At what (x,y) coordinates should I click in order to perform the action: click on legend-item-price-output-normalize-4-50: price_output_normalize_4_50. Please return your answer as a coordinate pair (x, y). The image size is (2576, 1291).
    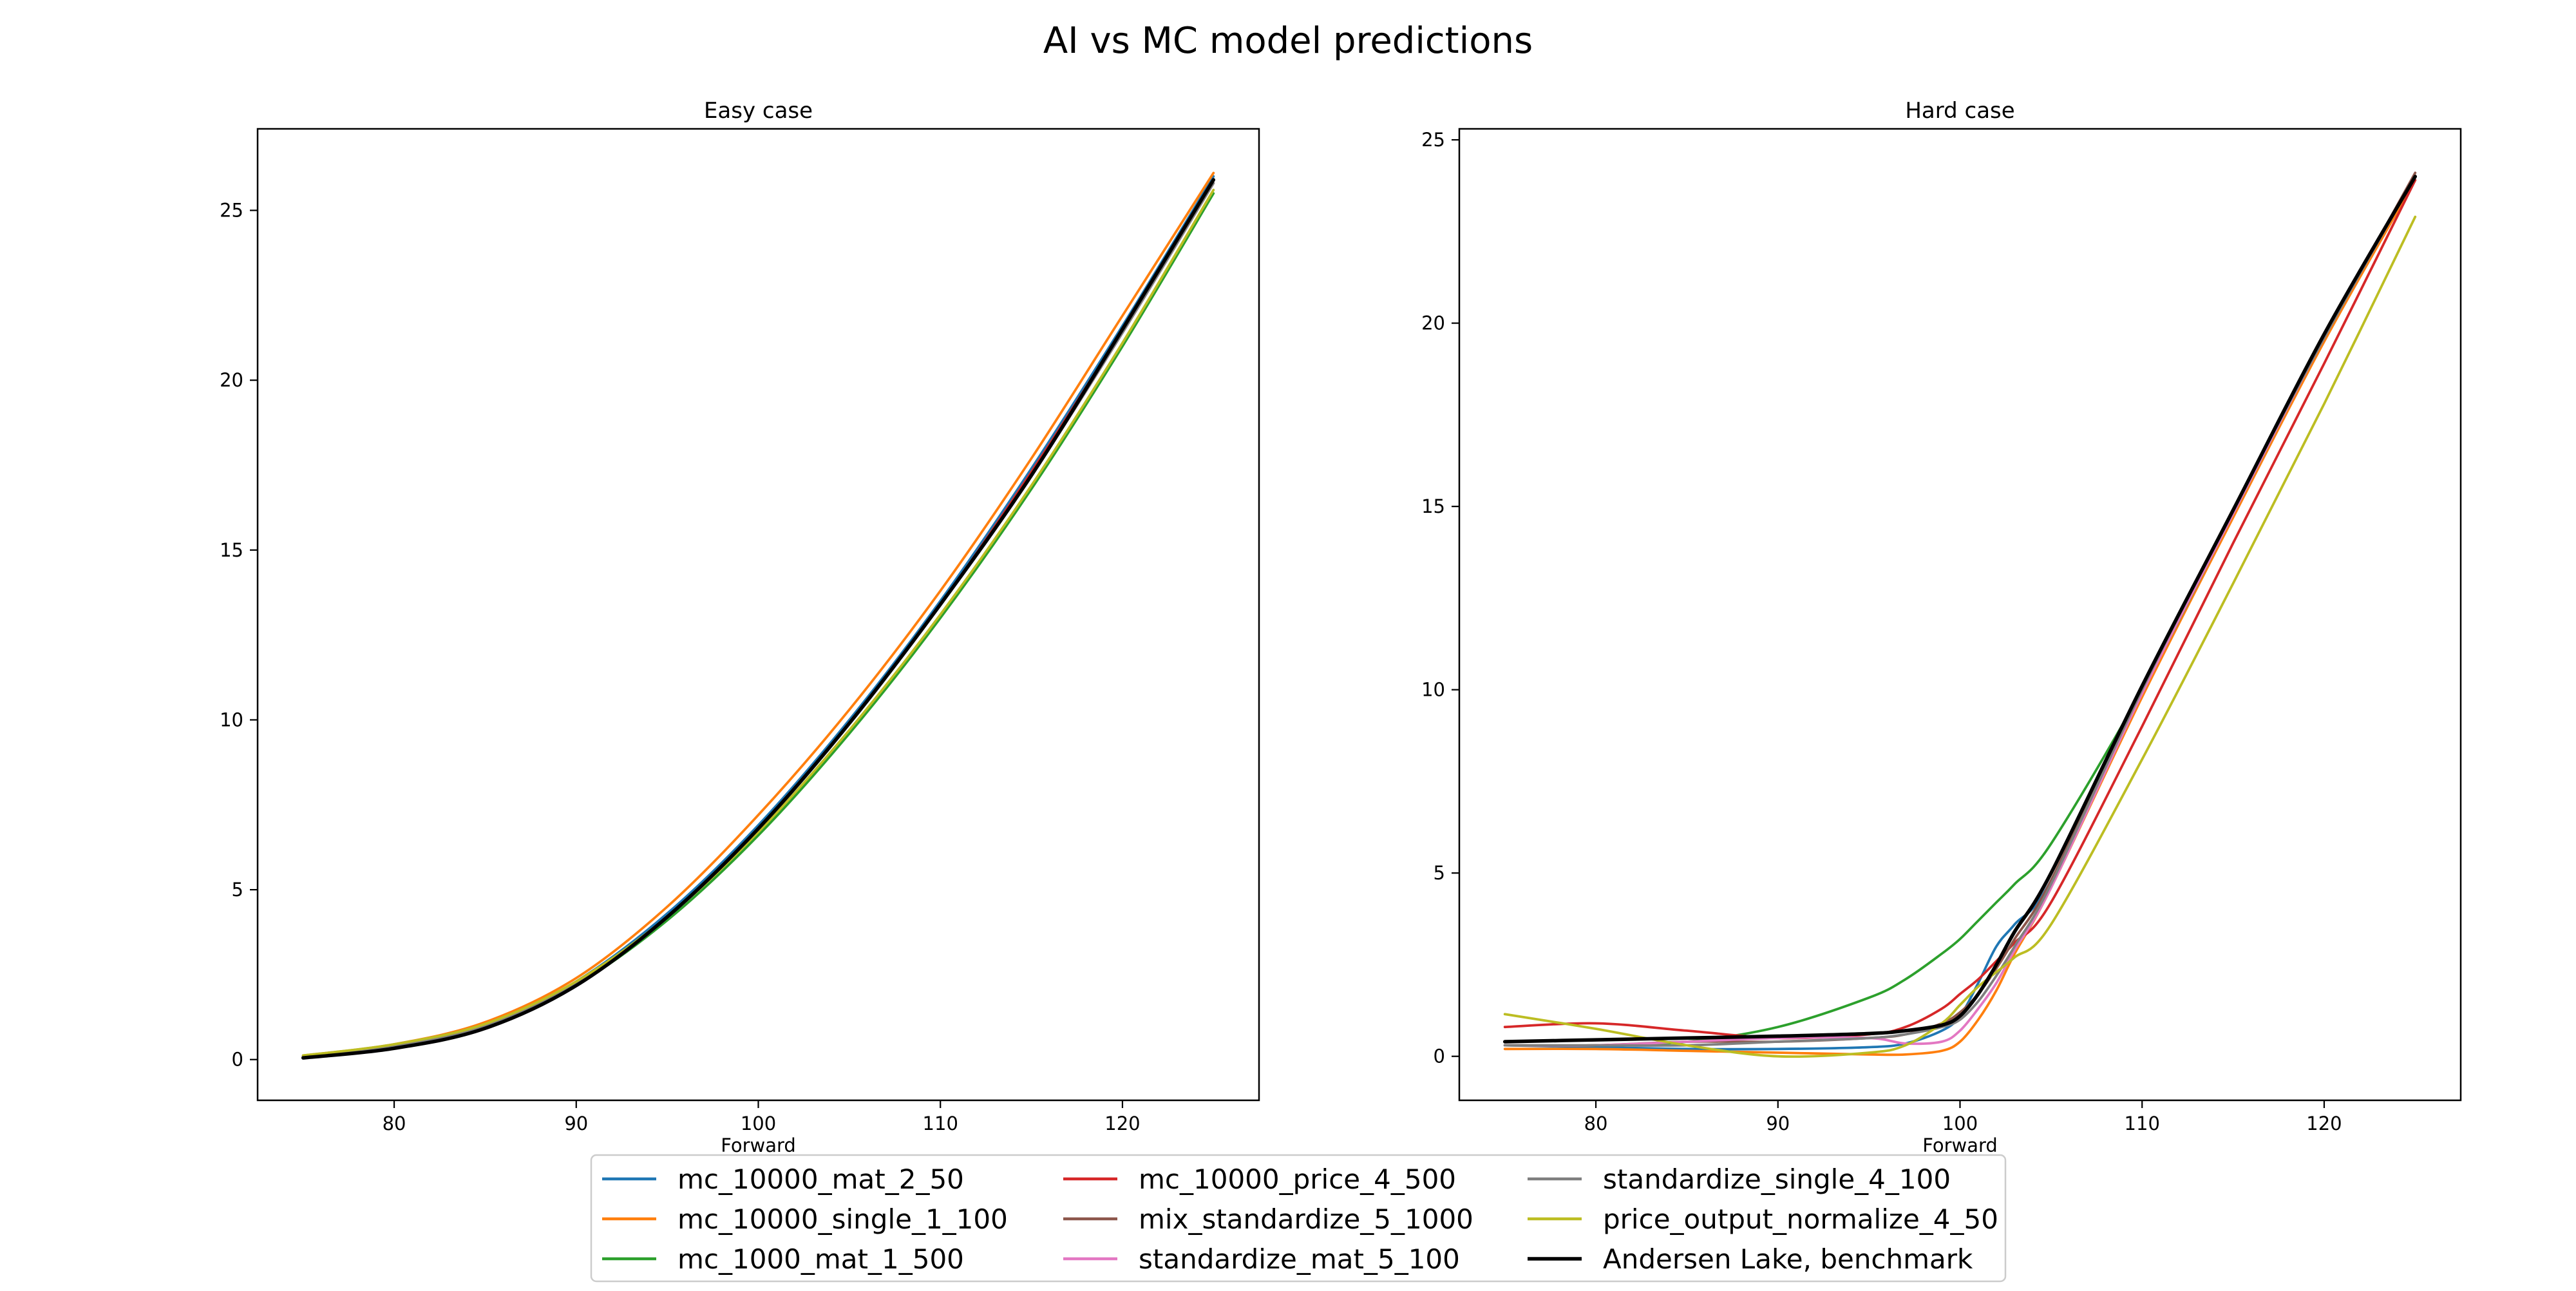
    Looking at the image, I should click on (1763, 1219).